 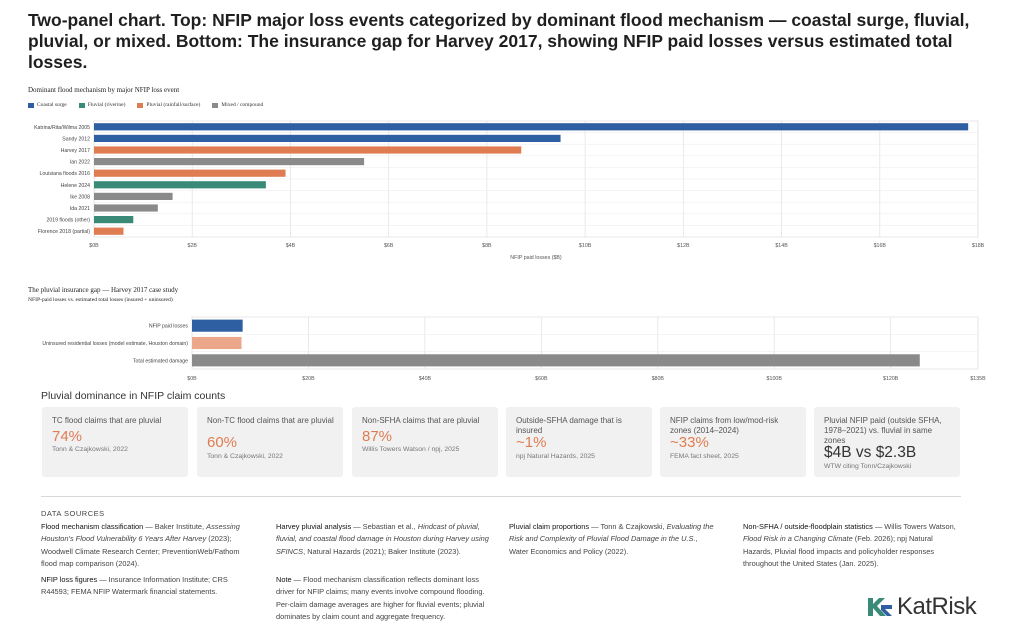 I want to click on katrisk-logo-mark-icon, so click(x=880, y=607).